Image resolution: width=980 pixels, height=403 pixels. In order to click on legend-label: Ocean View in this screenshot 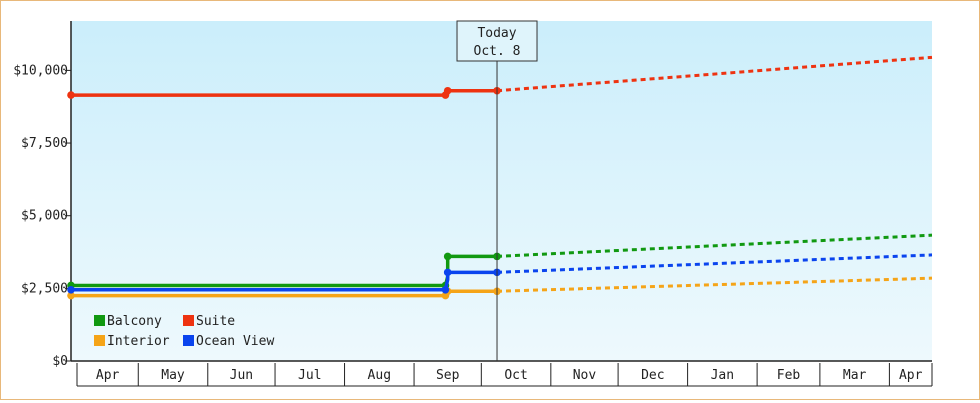, I will do `click(235, 341)`.